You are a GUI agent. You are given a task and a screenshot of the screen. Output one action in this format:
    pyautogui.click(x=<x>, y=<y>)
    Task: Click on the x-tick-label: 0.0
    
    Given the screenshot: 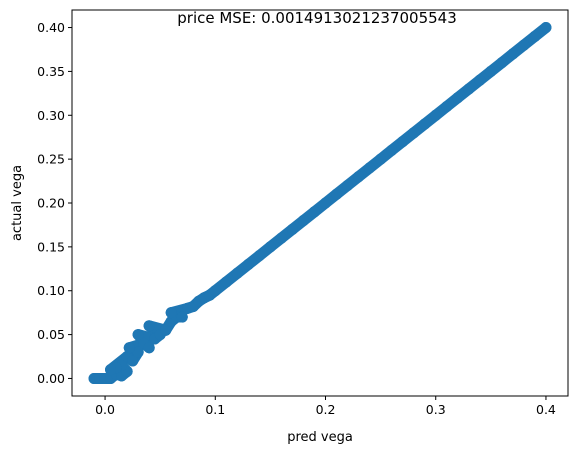 What is the action you would take?
    pyautogui.click(x=105, y=409)
    